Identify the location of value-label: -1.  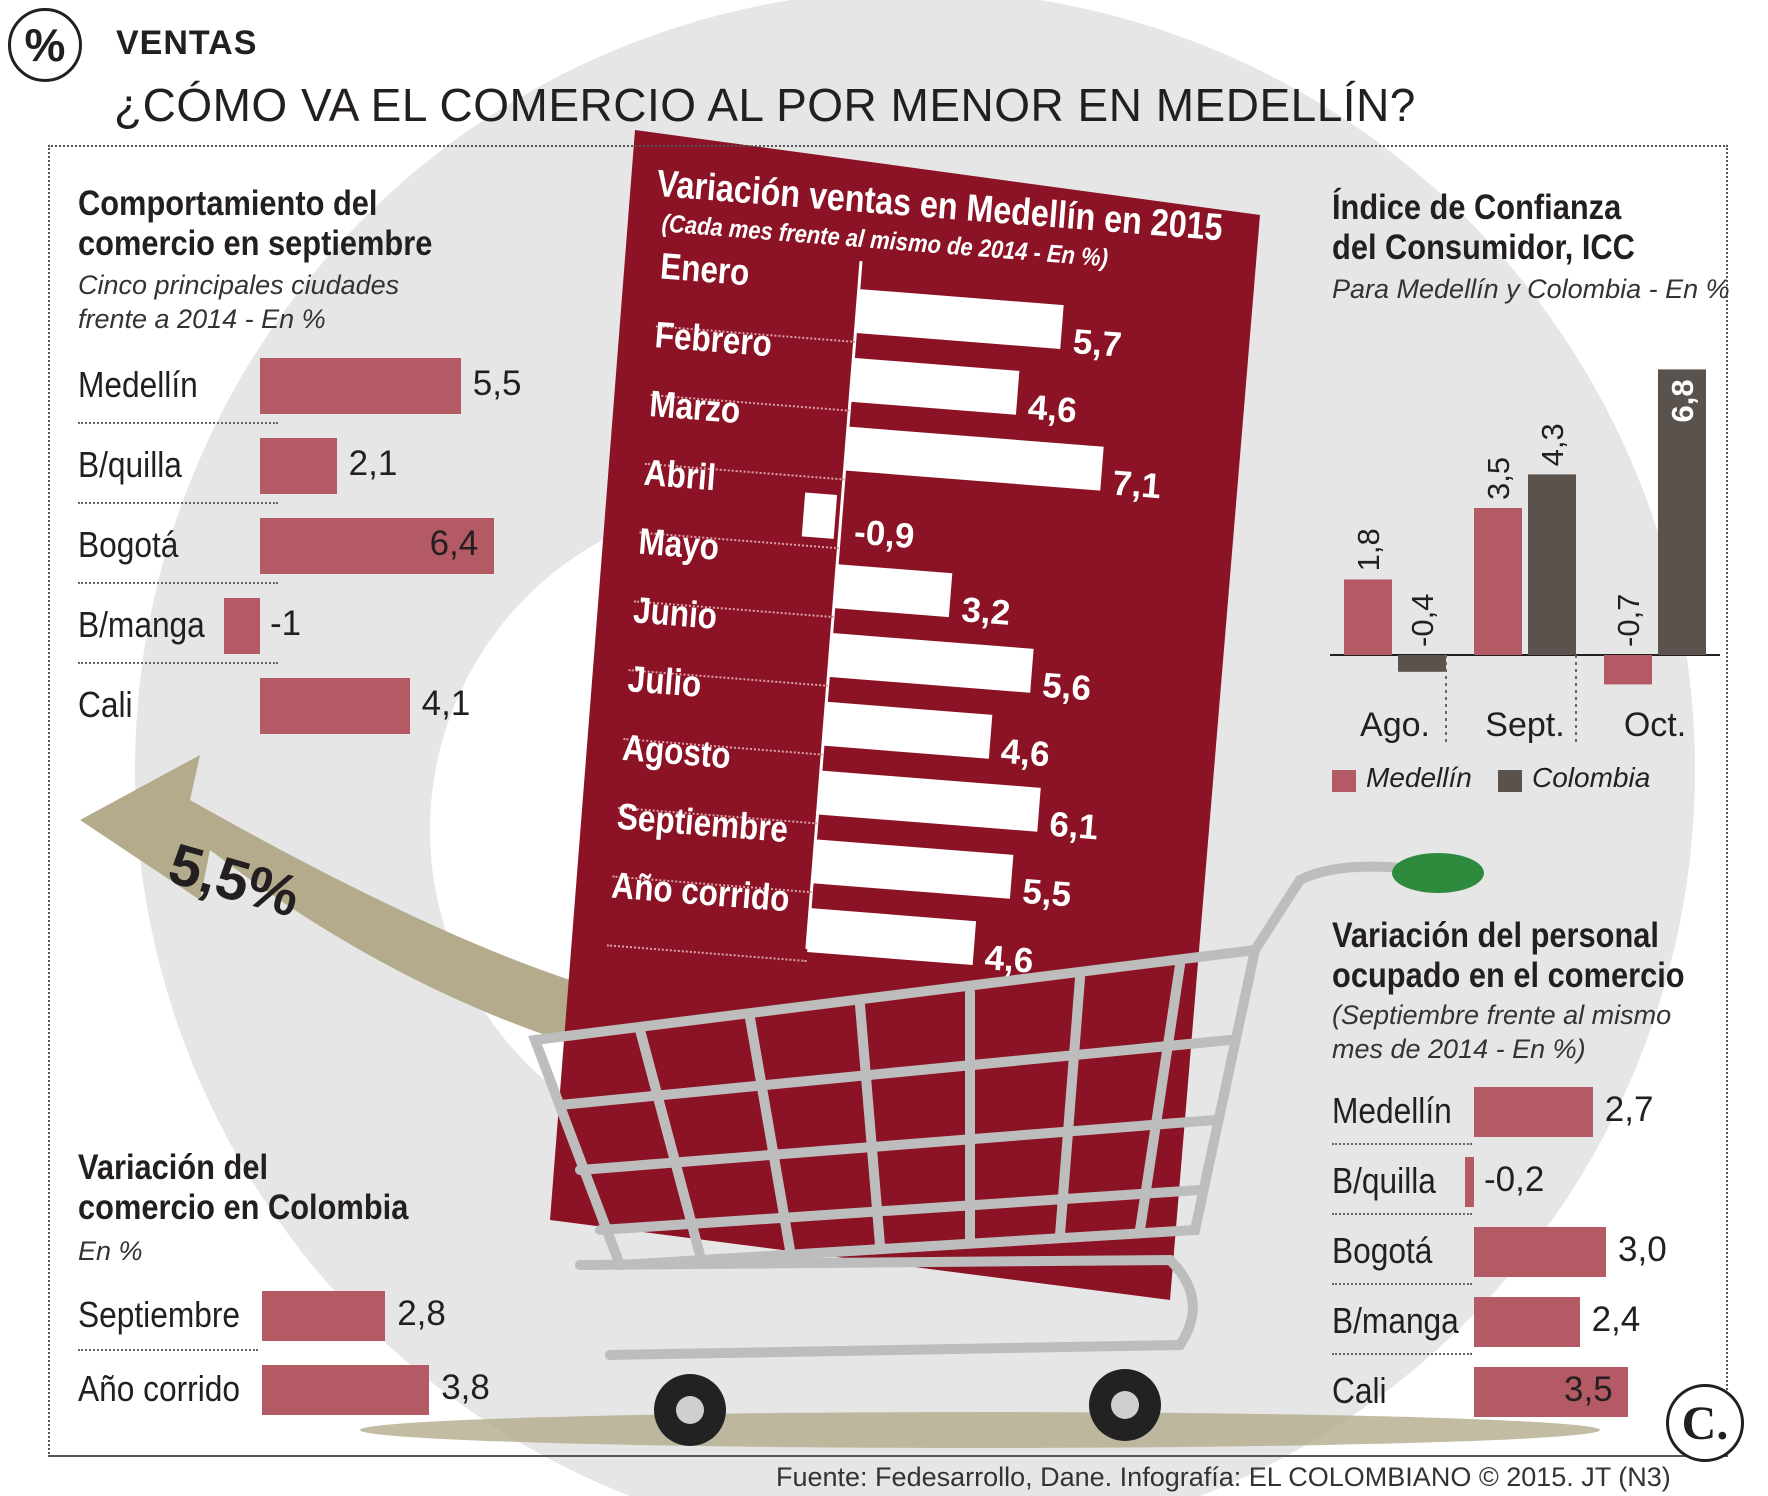
(286, 623).